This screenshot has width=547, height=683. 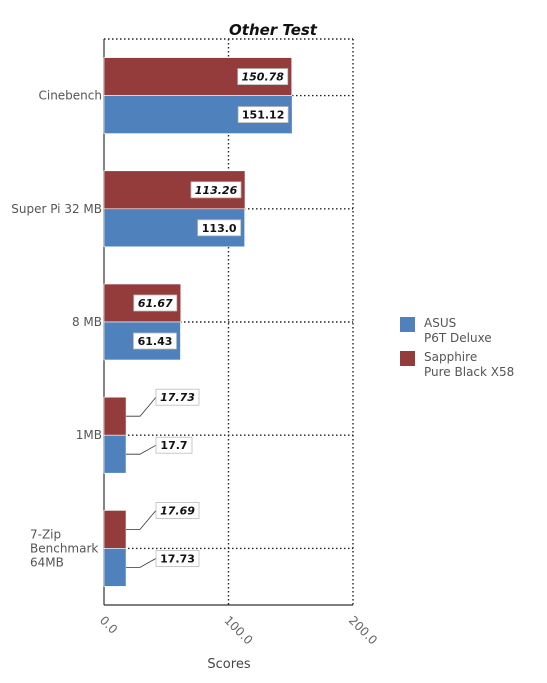 I want to click on category-label: Super Pi 32 MB, so click(x=56, y=209).